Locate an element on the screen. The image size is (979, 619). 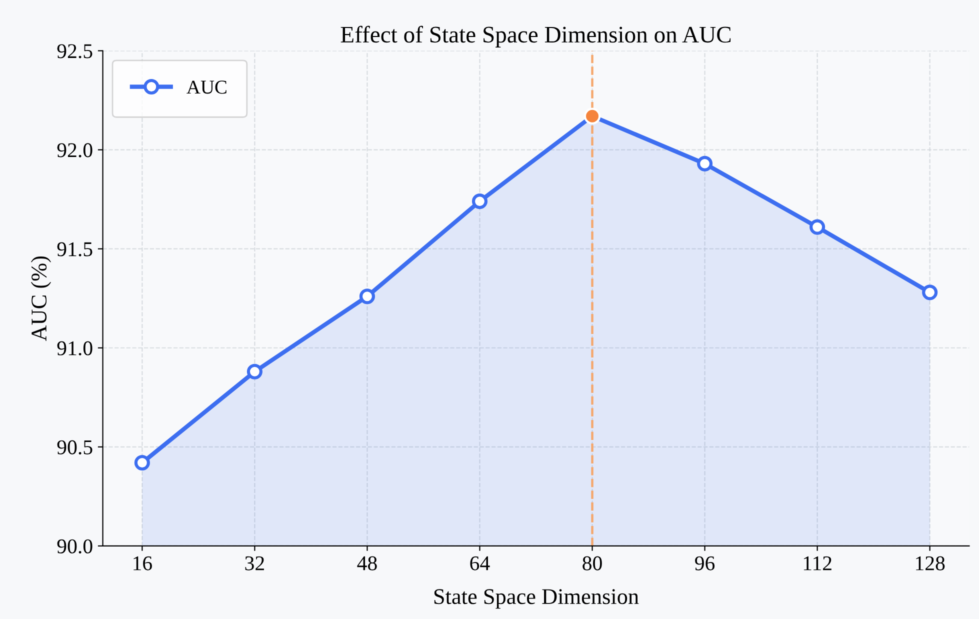
x-tick-label: 32 is located at coordinates (254, 563).